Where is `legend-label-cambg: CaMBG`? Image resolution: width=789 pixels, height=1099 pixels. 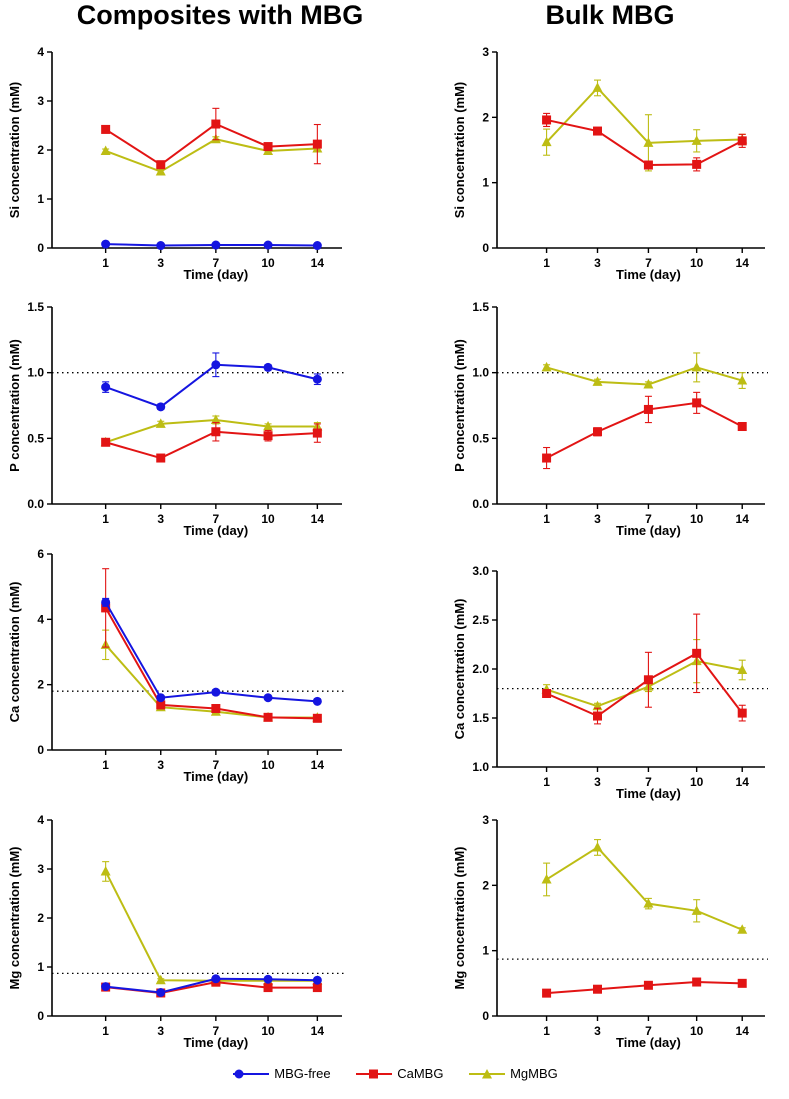 legend-label-cambg: CaMBG is located at coordinates (420, 1073).